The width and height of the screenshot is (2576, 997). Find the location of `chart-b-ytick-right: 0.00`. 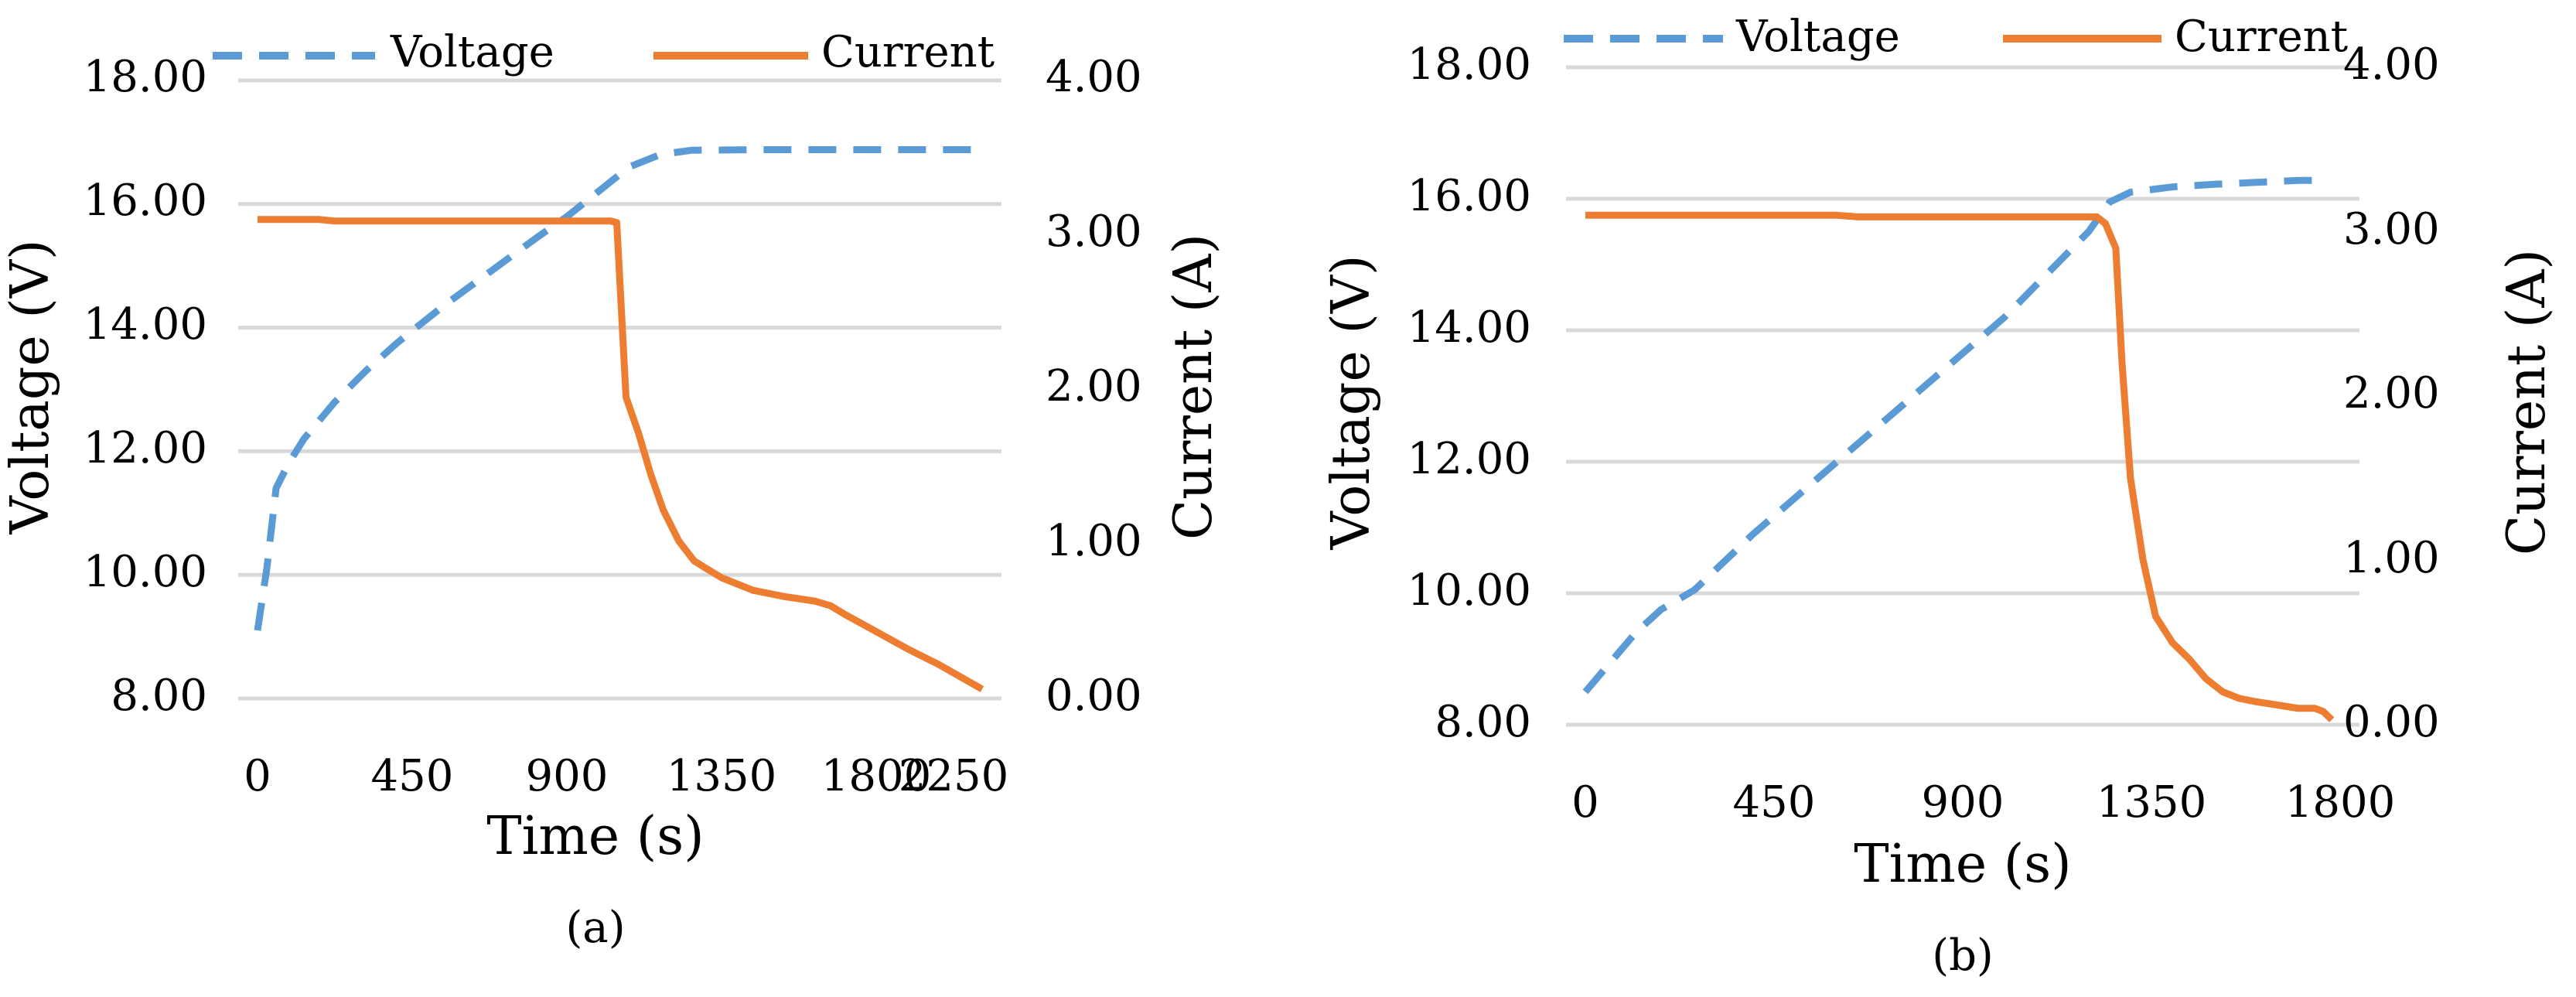

chart-b-ytick-right: 0.00 is located at coordinates (2391, 722).